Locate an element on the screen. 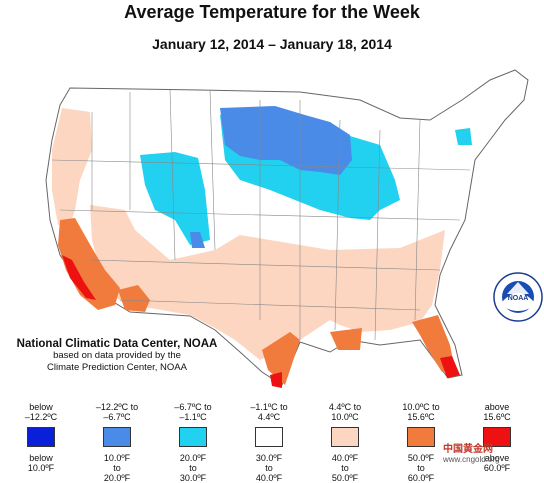 The width and height of the screenshot is (544, 483). legend-item: –6.7ºC to –1.1ºC 20.0ºF to 30.0ºF is located at coordinates (193, 442).